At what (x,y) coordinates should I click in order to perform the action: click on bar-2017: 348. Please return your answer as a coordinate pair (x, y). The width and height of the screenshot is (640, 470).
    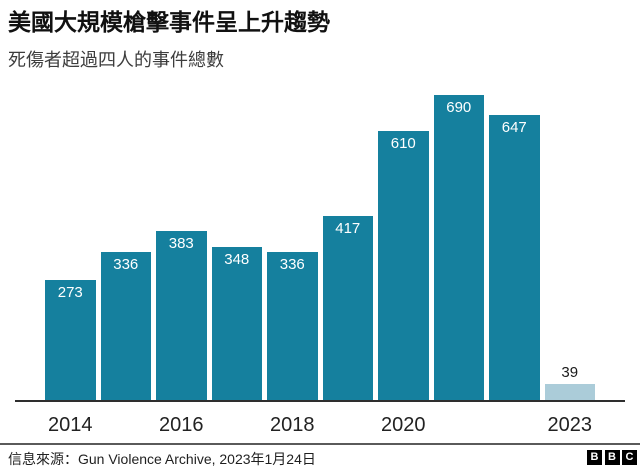
    Looking at the image, I should click on (236, 323).